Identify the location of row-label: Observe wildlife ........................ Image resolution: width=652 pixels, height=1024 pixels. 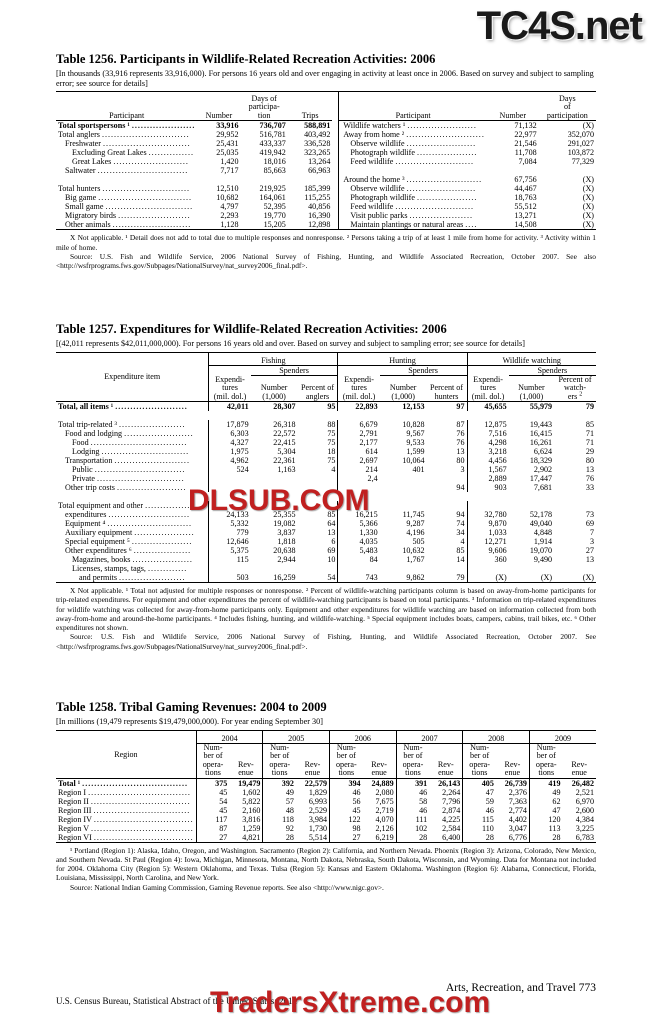
(412, 144).